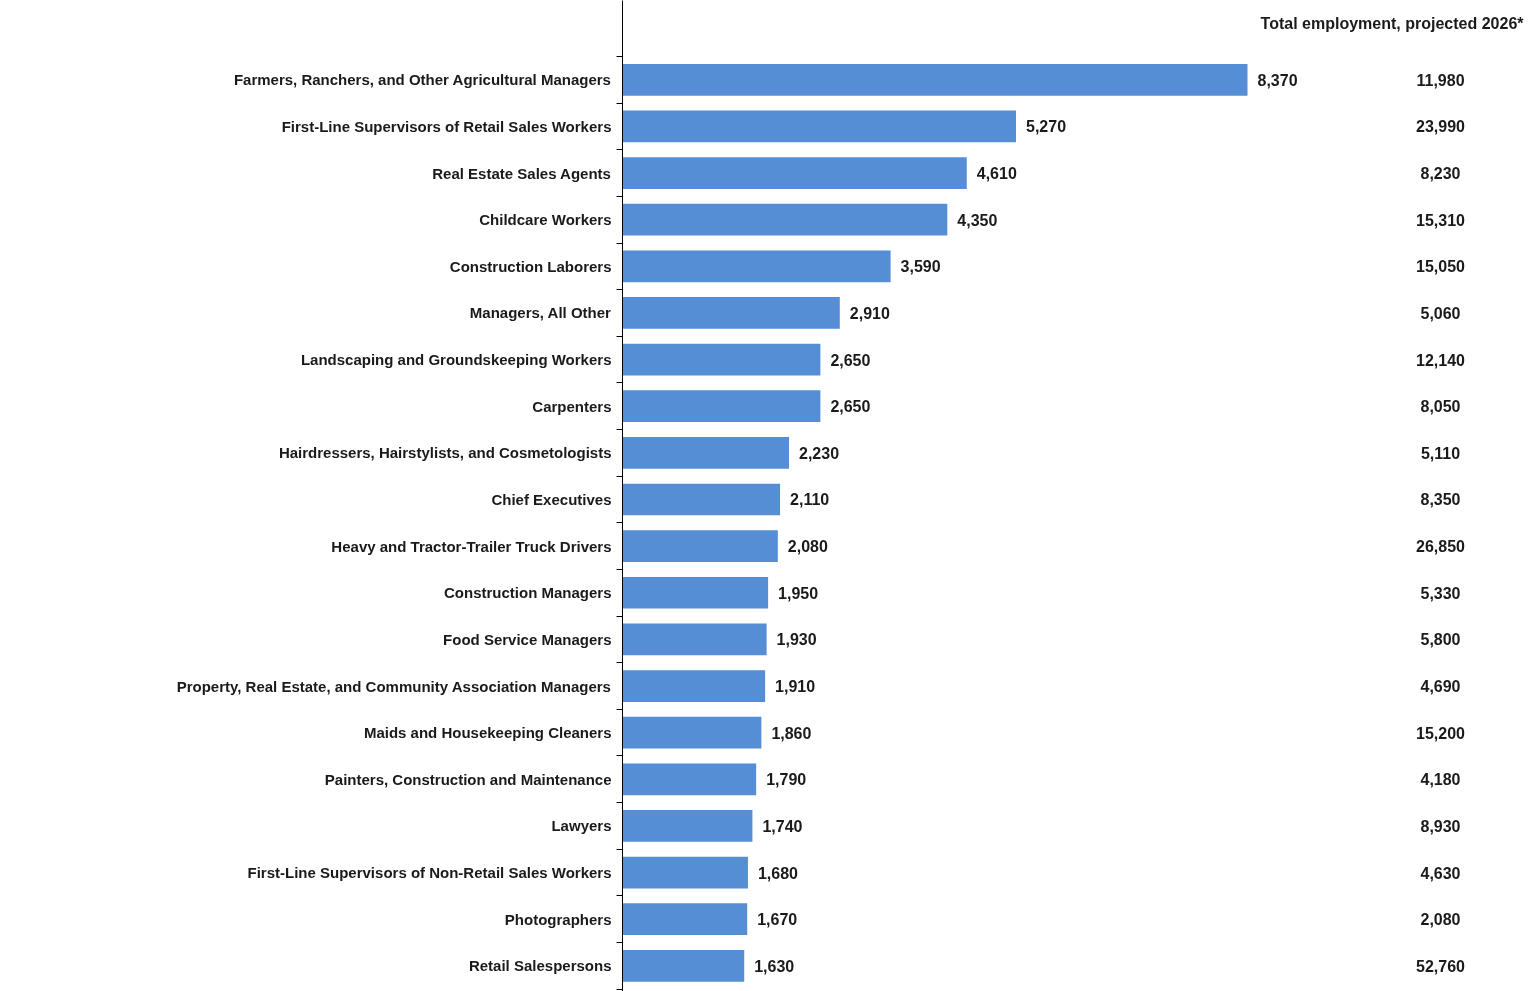 The height and width of the screenshot is (991, 1531). Describe the element at coordinates (869, 313) in the screenshot. I see `data-label: 2,910` at that location.